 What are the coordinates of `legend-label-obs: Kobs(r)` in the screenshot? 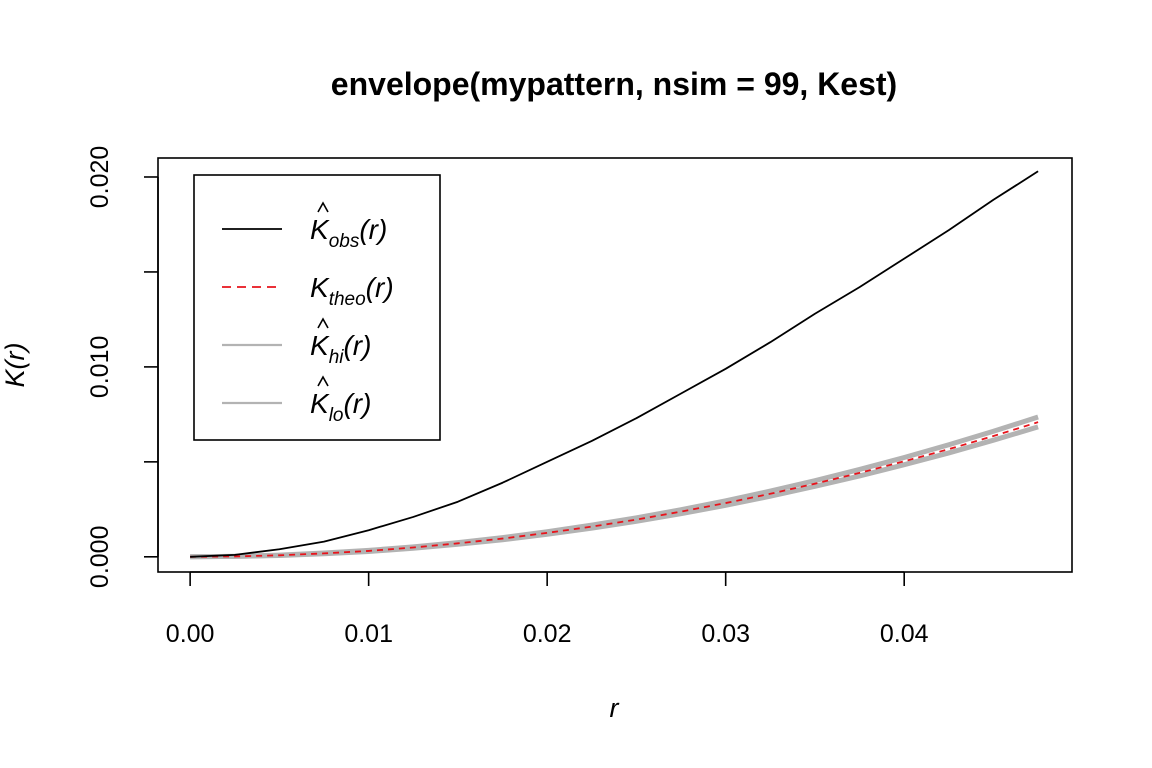 It's located at (348, 233).